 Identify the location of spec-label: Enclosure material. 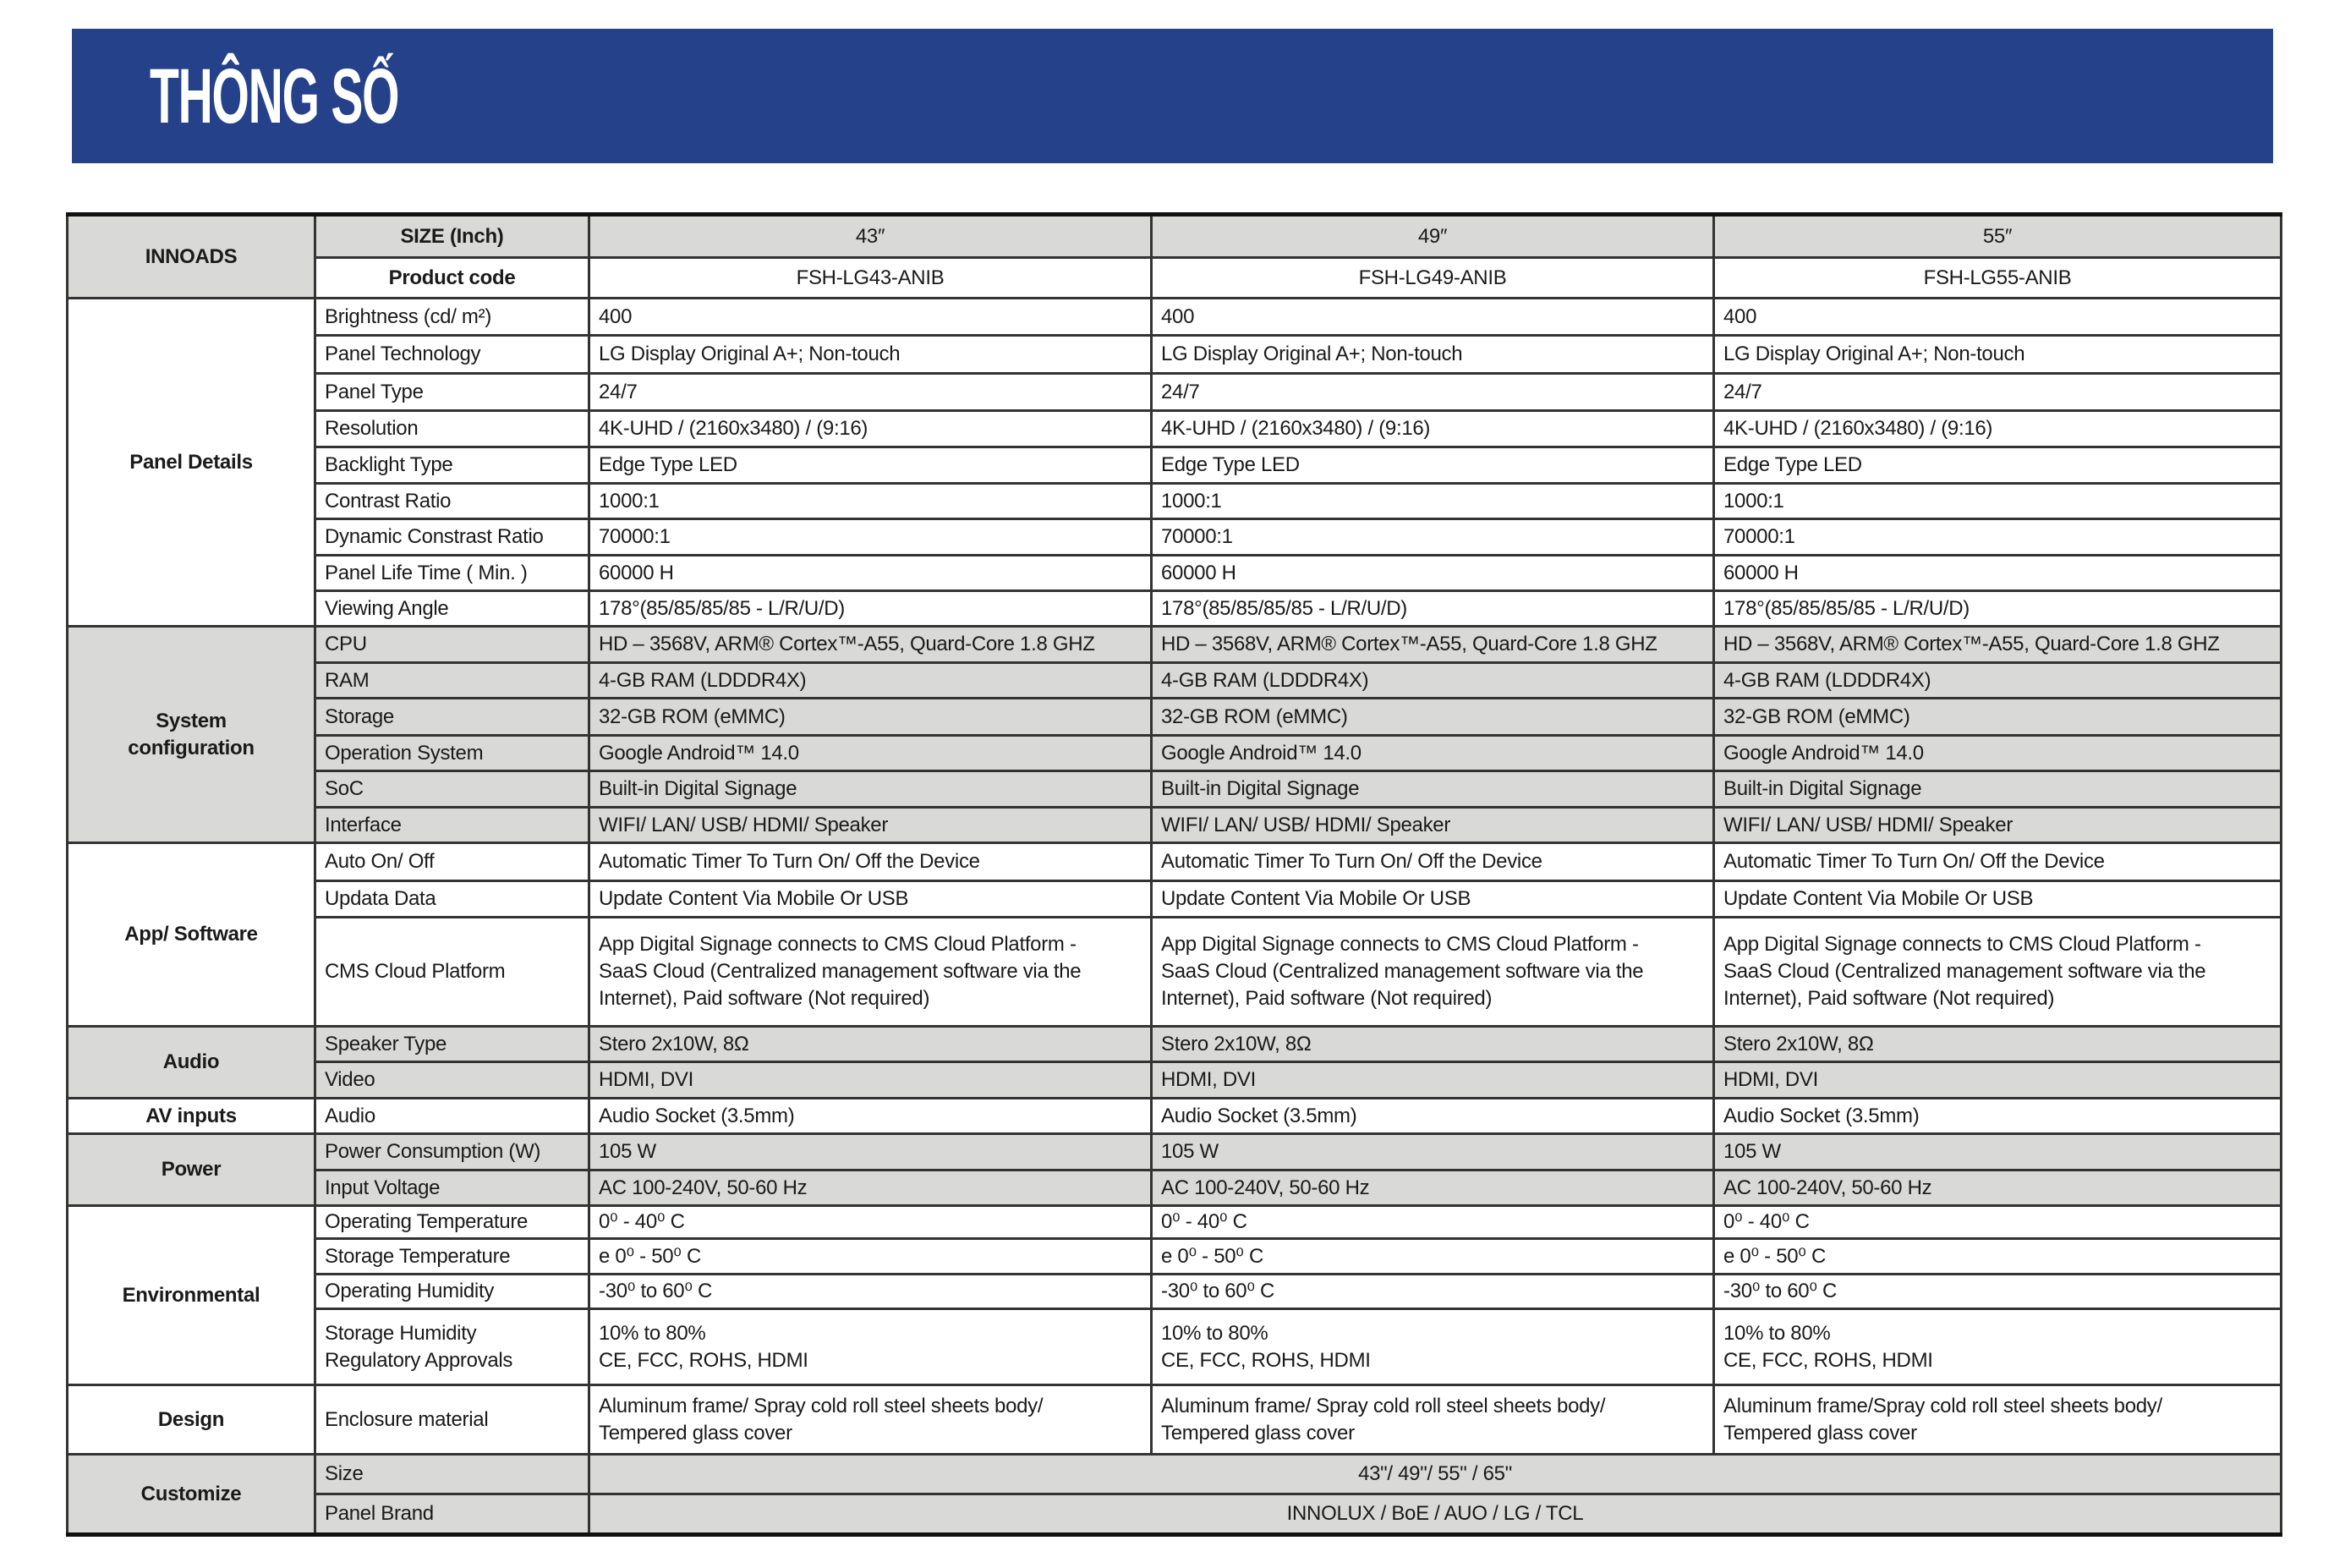
(452, 1420).